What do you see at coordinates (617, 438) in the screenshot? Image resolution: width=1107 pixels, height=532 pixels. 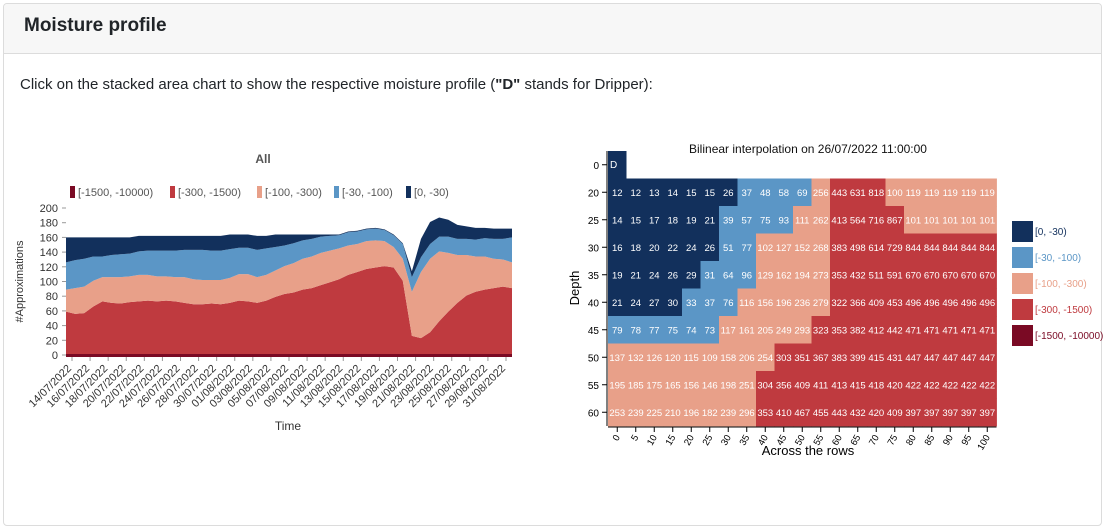 I see `x-tick-label: 0` at bounding box center [617, 438].